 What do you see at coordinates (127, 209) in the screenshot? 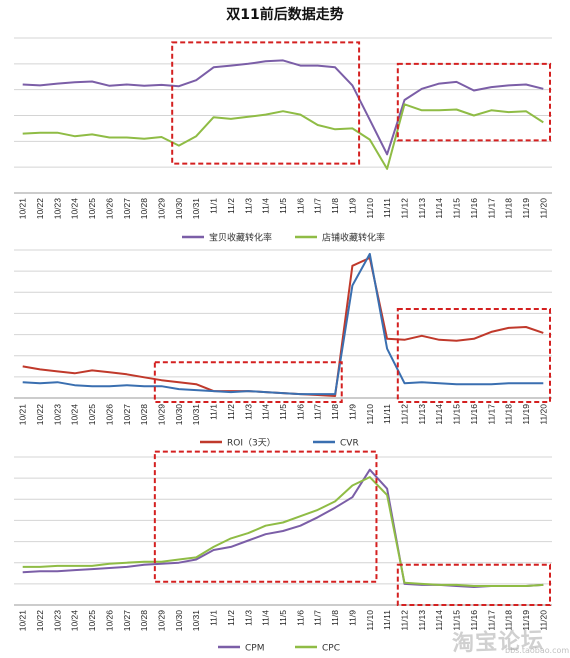
I see `x-tick-label: 10/27` at bounding box center [127, 209].